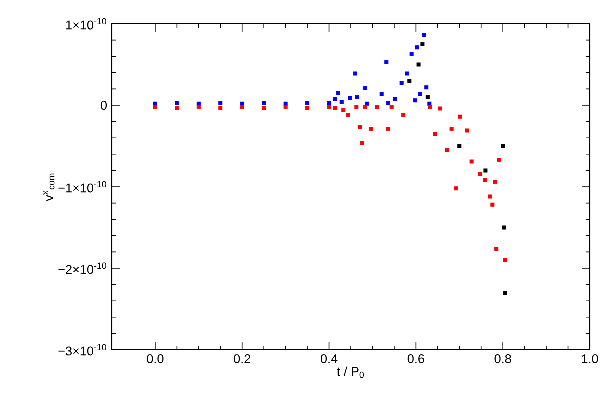 The image size is (600, 400). What do you see at coordinates (49, 188) in the screenshot?
I see `y-axis-title: v$^{x}$com` at bounding box center [49, 188].